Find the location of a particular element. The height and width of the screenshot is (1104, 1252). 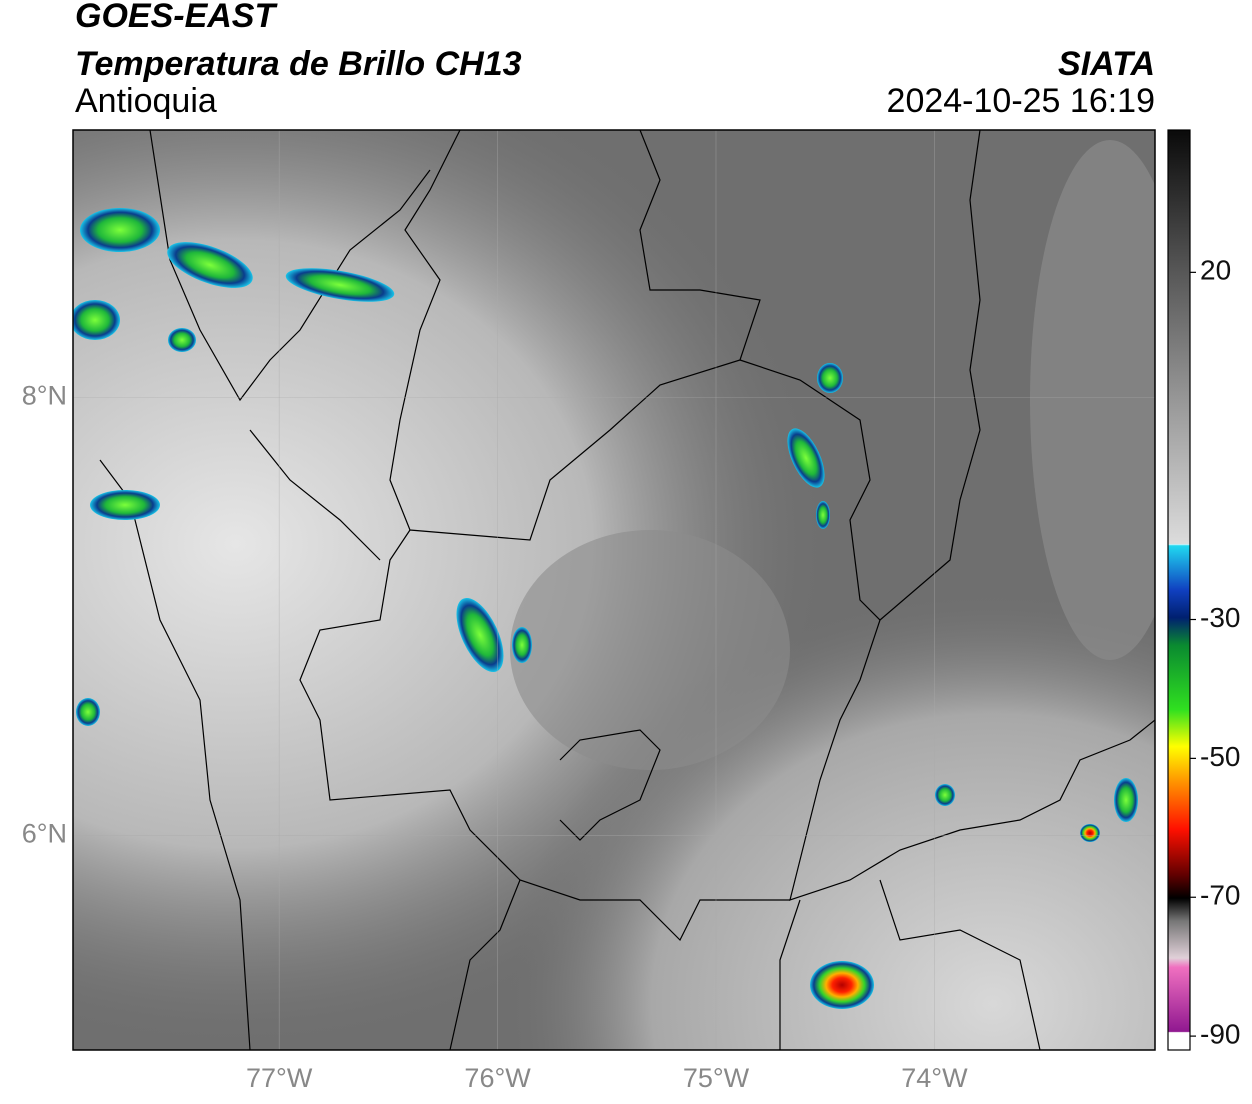

colorbar-tick-label: 20 is located at coordinates (1215, 270).